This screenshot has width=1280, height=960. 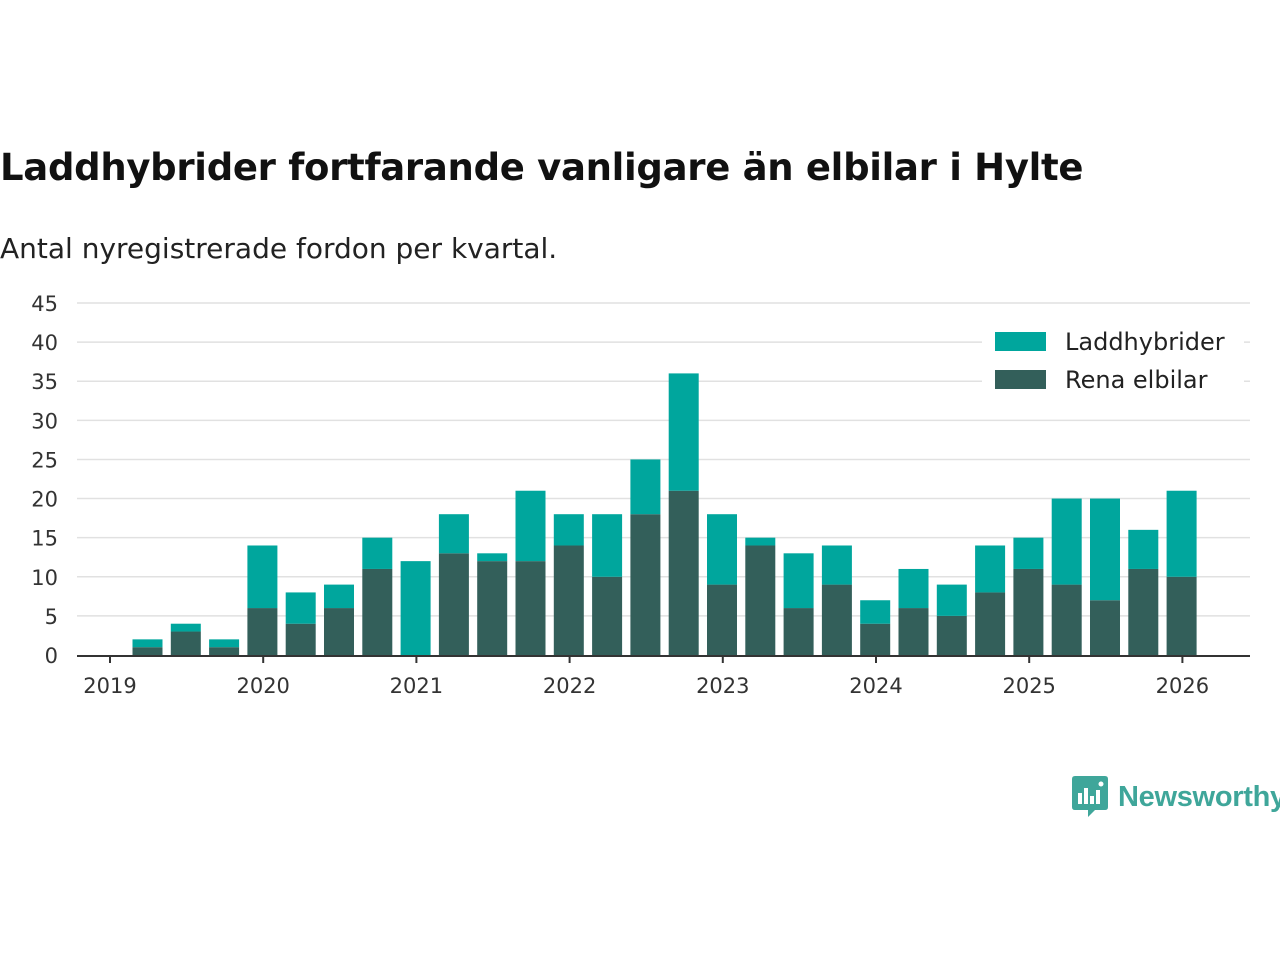 I want to click on x-tick-label: 2023, so click(x=722, y=686).